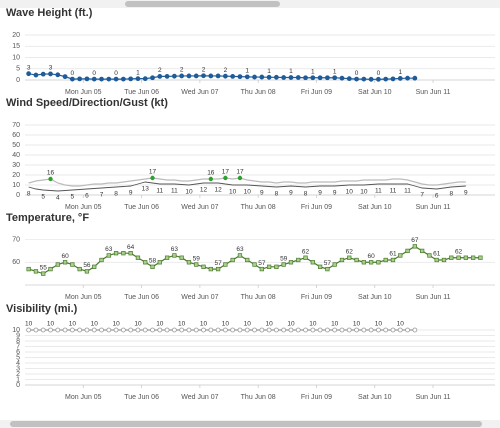 This screenshot has height=428, width=500. I want to click on value-label: 5, so click(73, 197).